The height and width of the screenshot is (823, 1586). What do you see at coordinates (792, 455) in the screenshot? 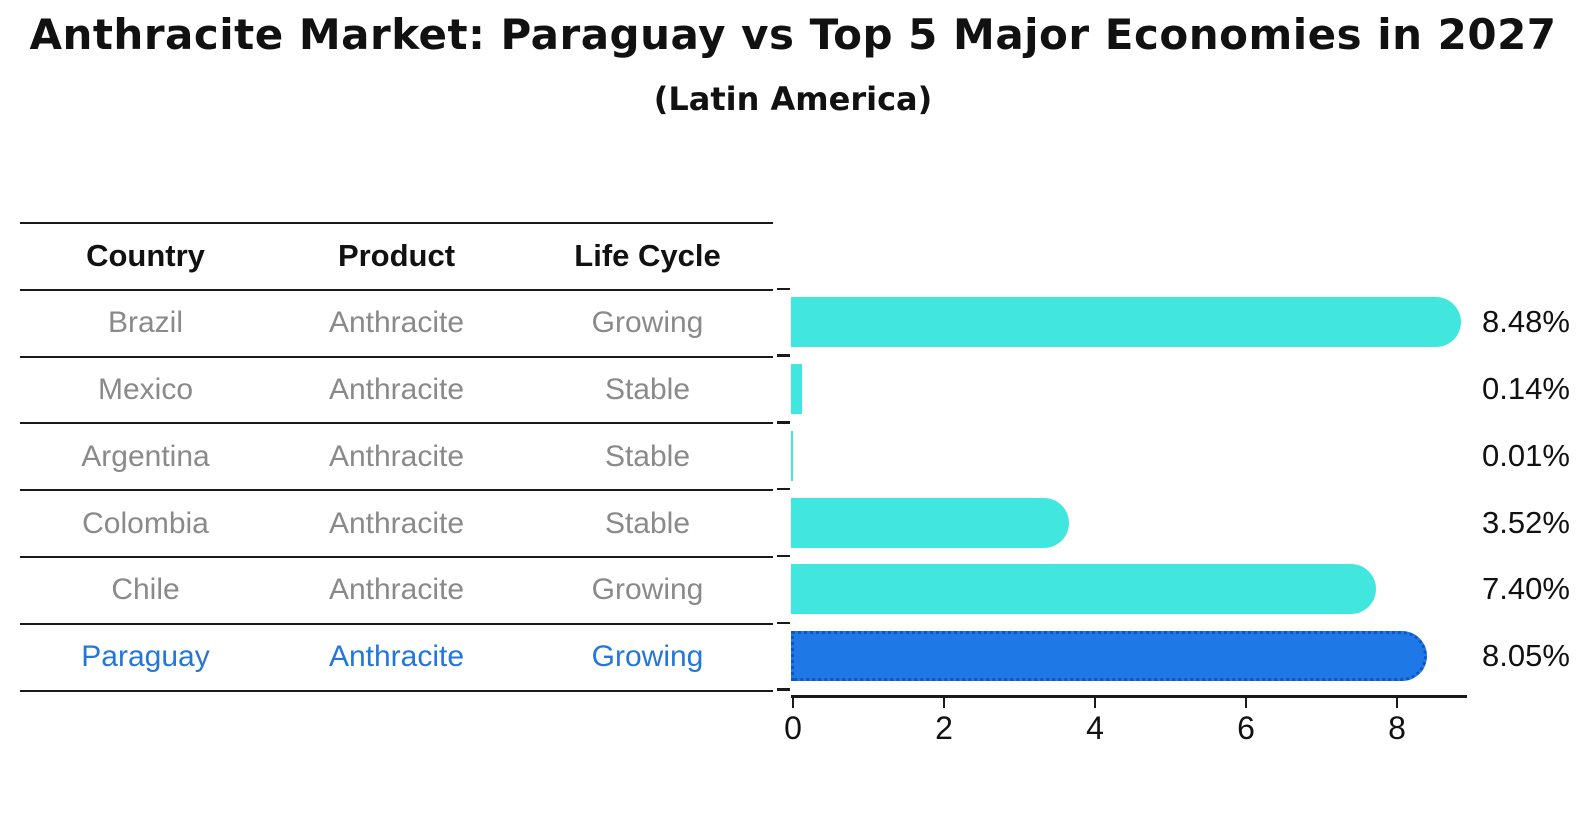
I see `bar-argentina` at bounding box center [792, 455].